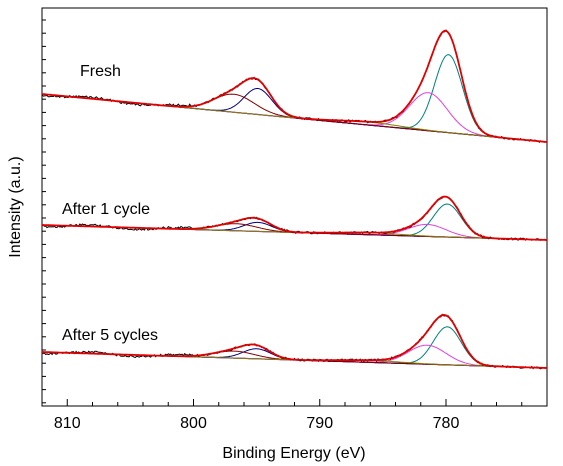  I want to click on y-minor-ticks, so click(44, 211).